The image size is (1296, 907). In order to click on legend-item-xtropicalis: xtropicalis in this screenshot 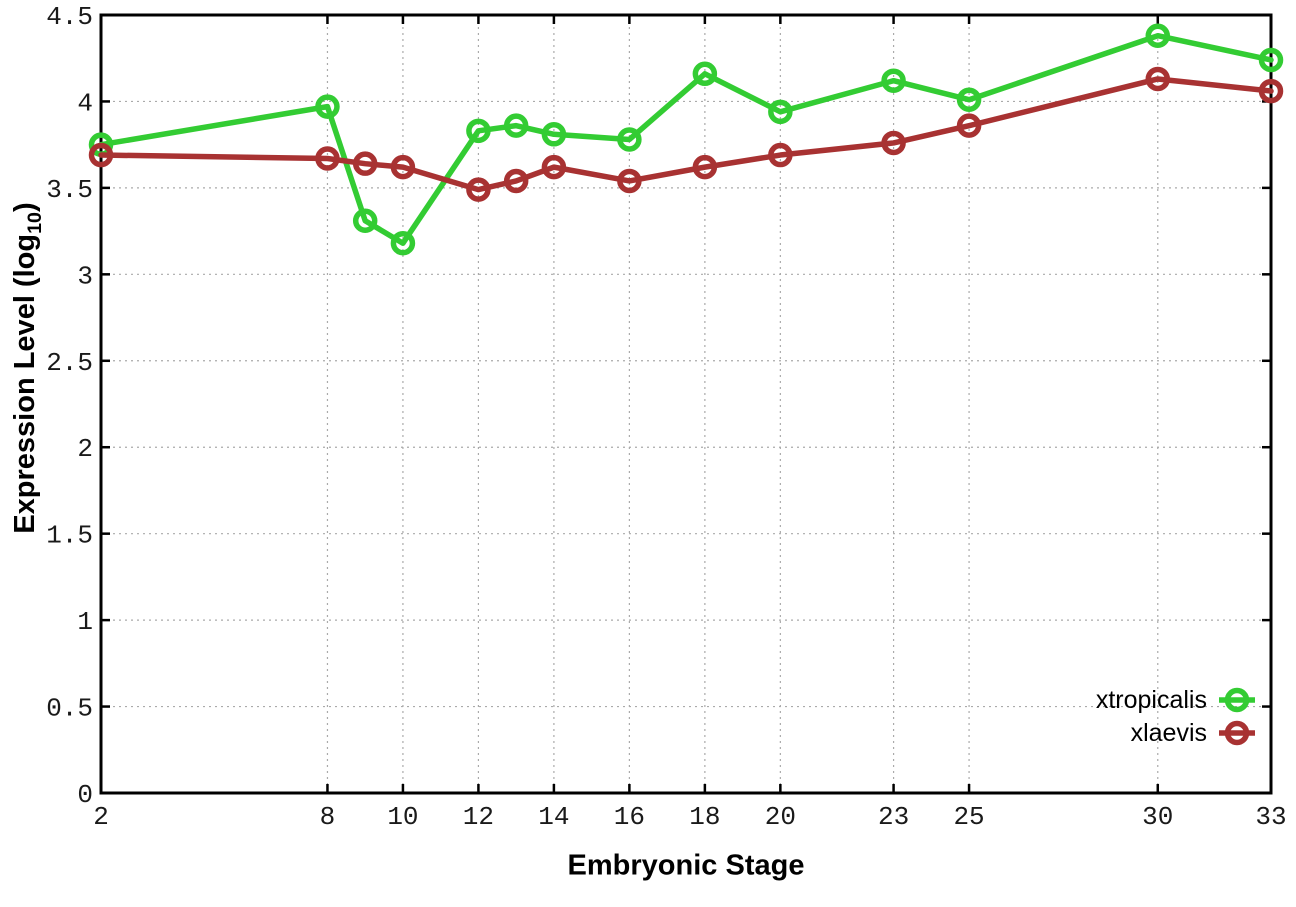, I will do `click(1176, 700)`.